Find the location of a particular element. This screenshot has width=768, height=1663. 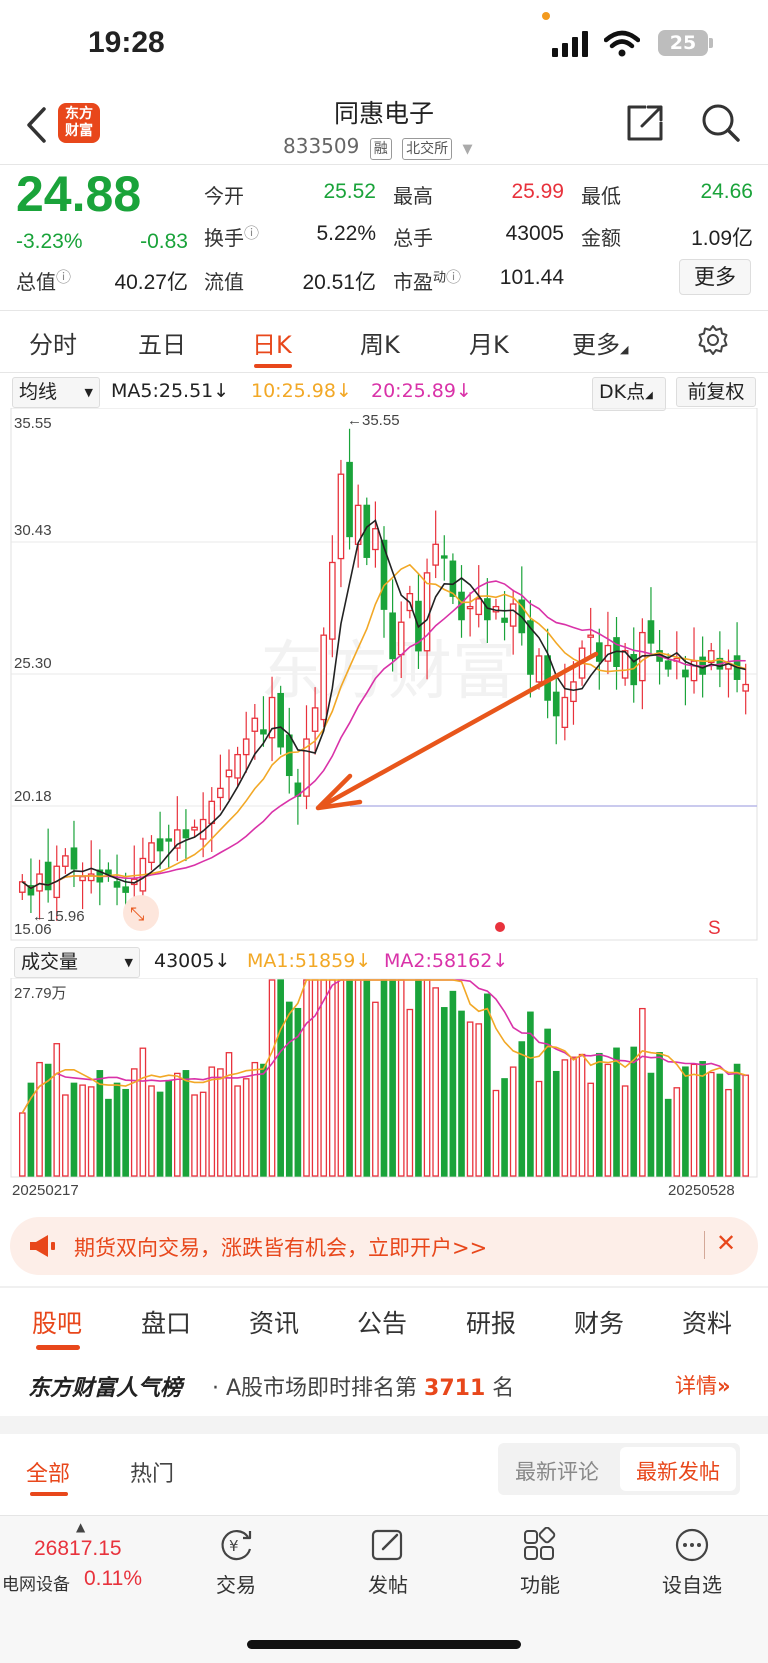

tab-news: 资讯 is located at coordinates (274, 1323).